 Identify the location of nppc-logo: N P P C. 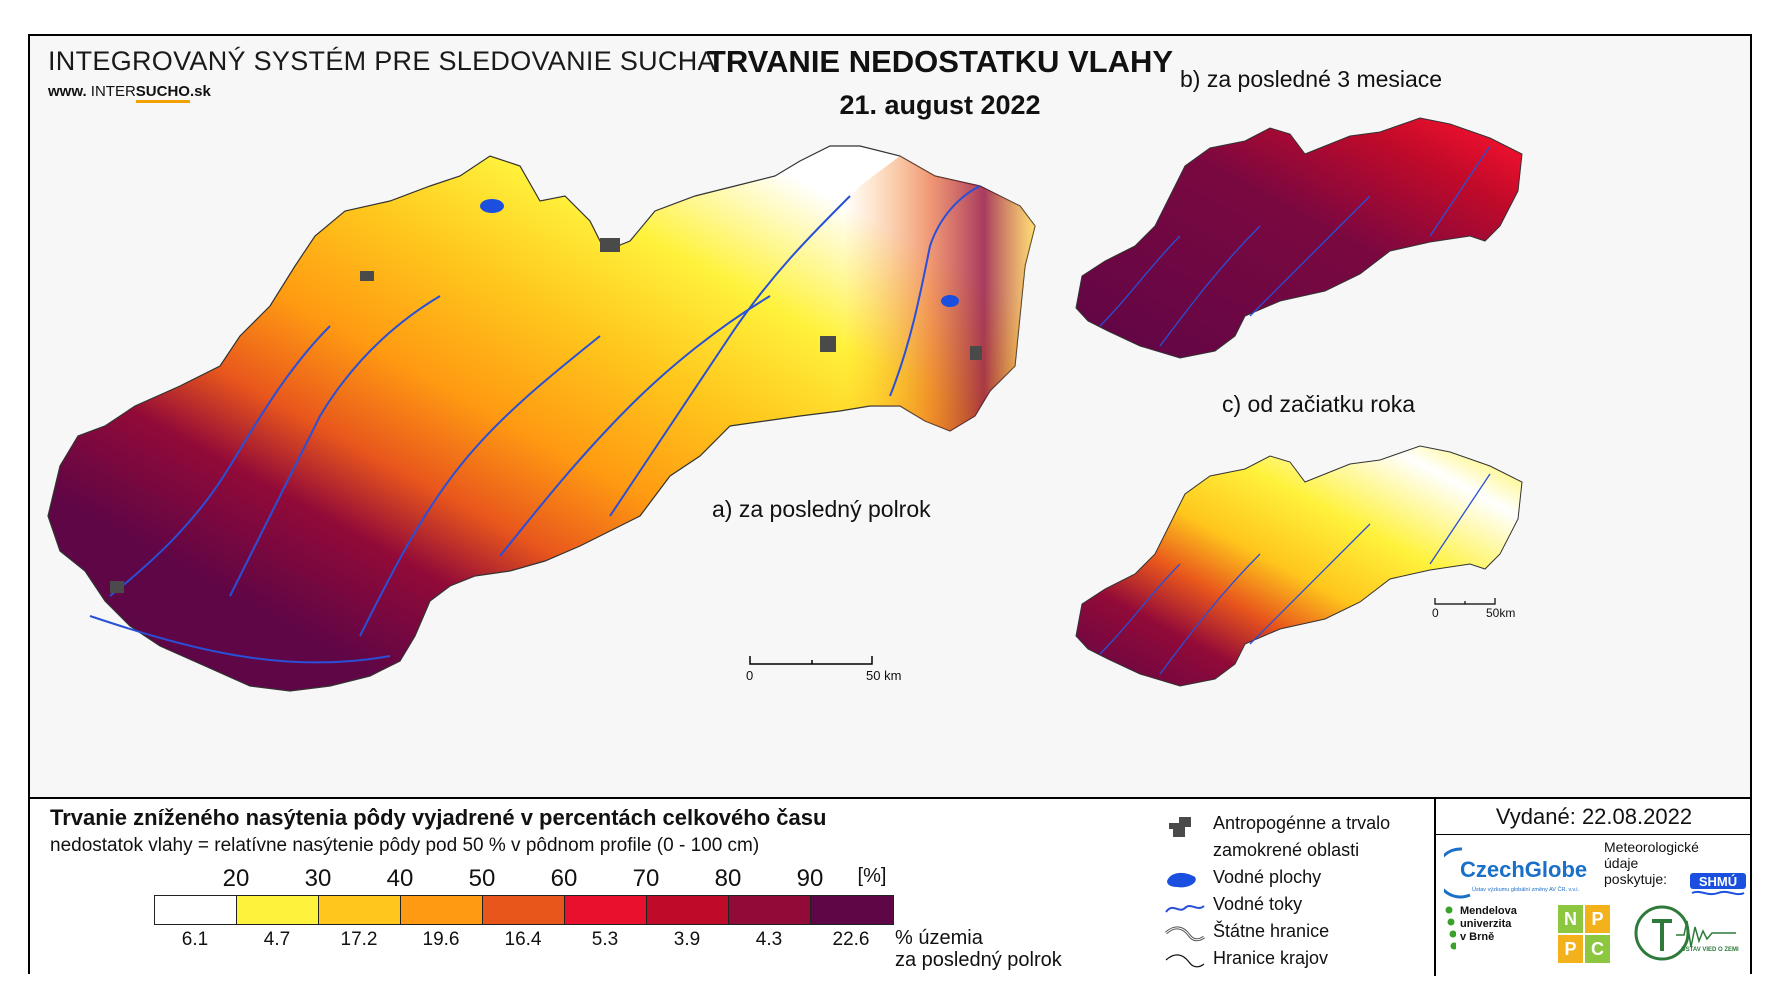
(1584, 934).